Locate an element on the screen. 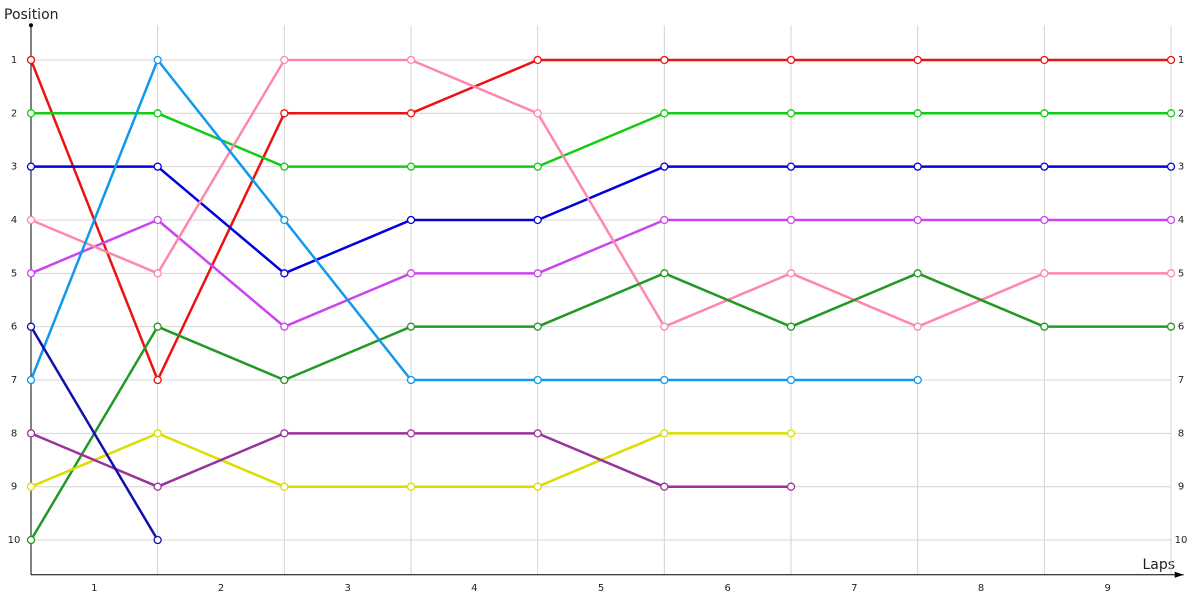  y-tick-label-right: 8 is located at coordinates (1181, 433).